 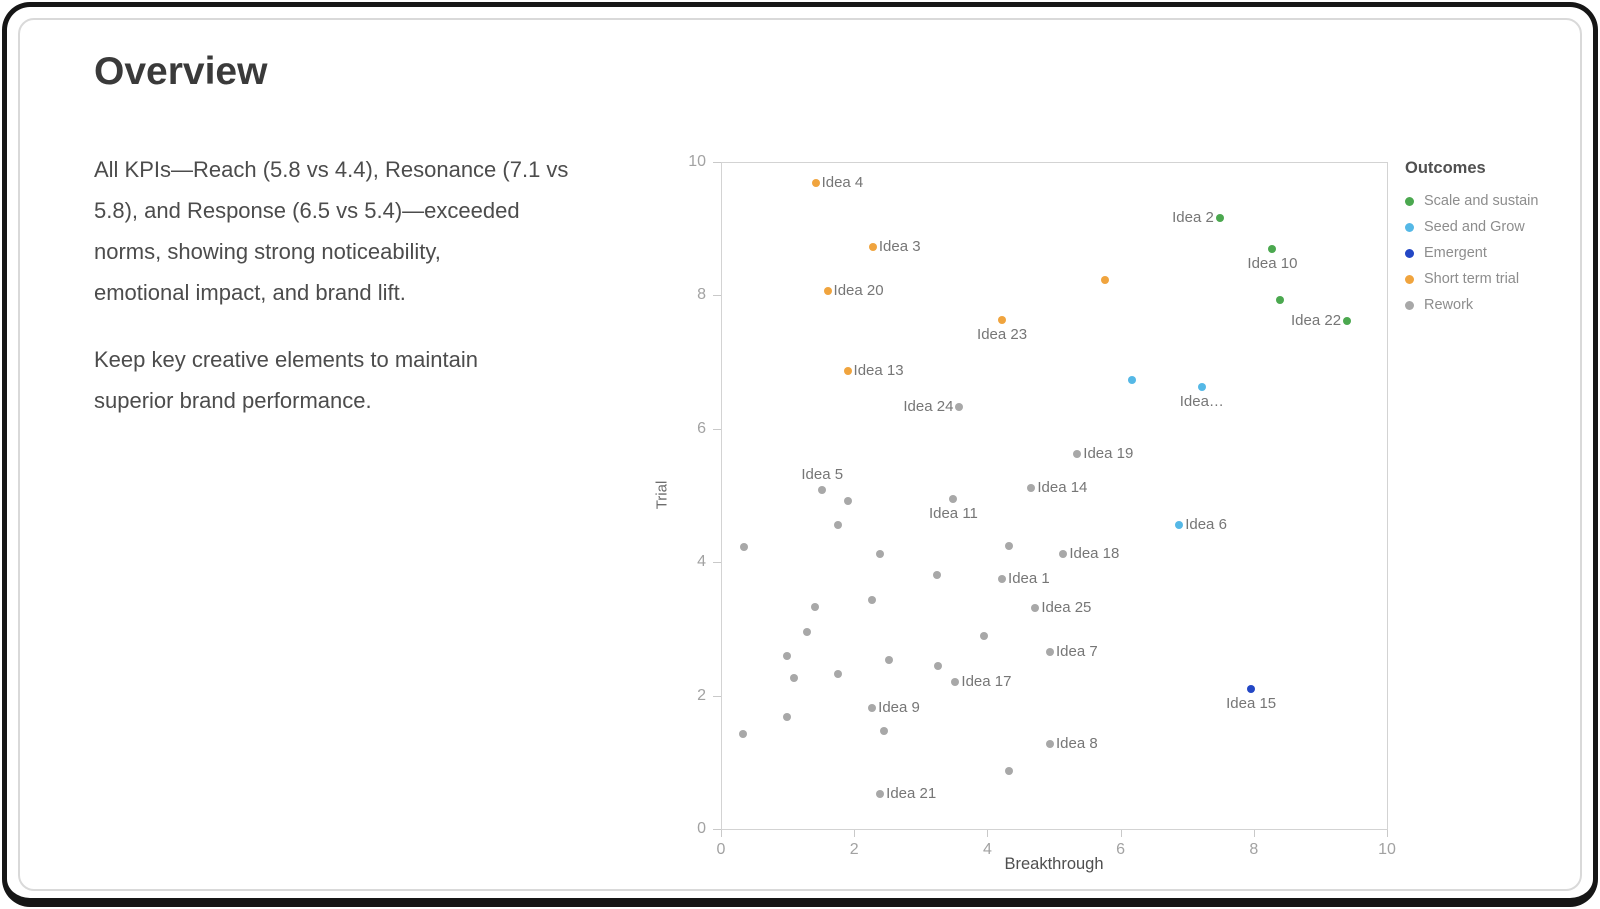 I want to click on legend-item-label: Short term trial, so click(x=1472, y=279).